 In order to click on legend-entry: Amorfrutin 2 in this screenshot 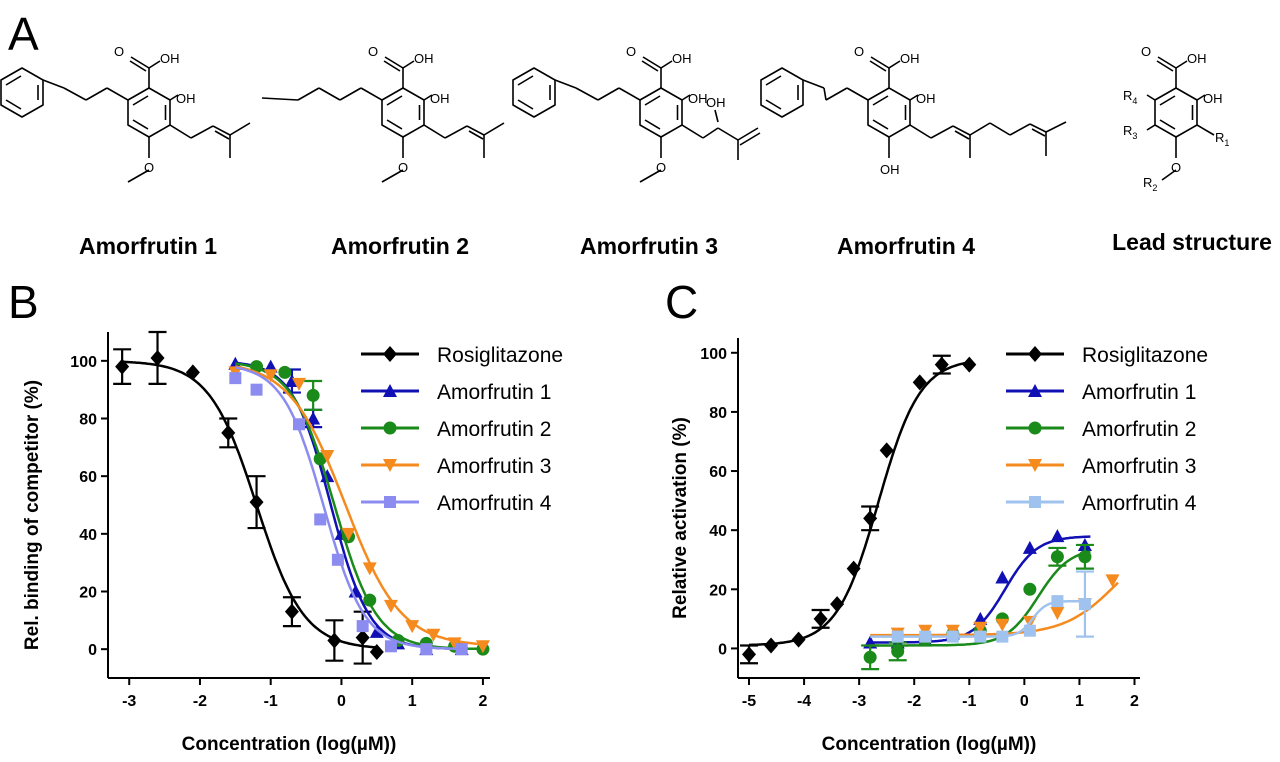, I will do `click(1101, 429)`.